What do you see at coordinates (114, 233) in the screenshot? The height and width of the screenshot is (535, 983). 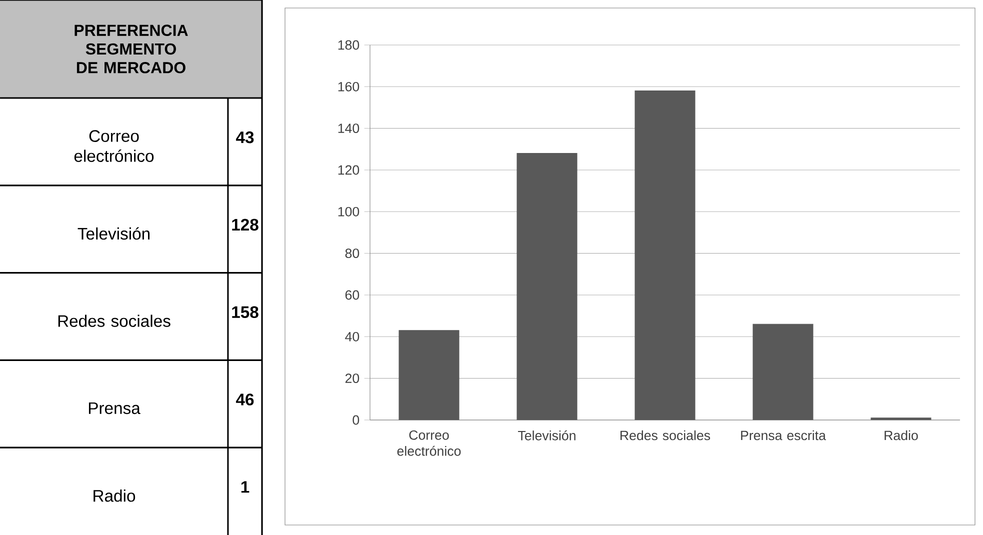 I see `category-label: Televisión` at bounding box center [114, 233].